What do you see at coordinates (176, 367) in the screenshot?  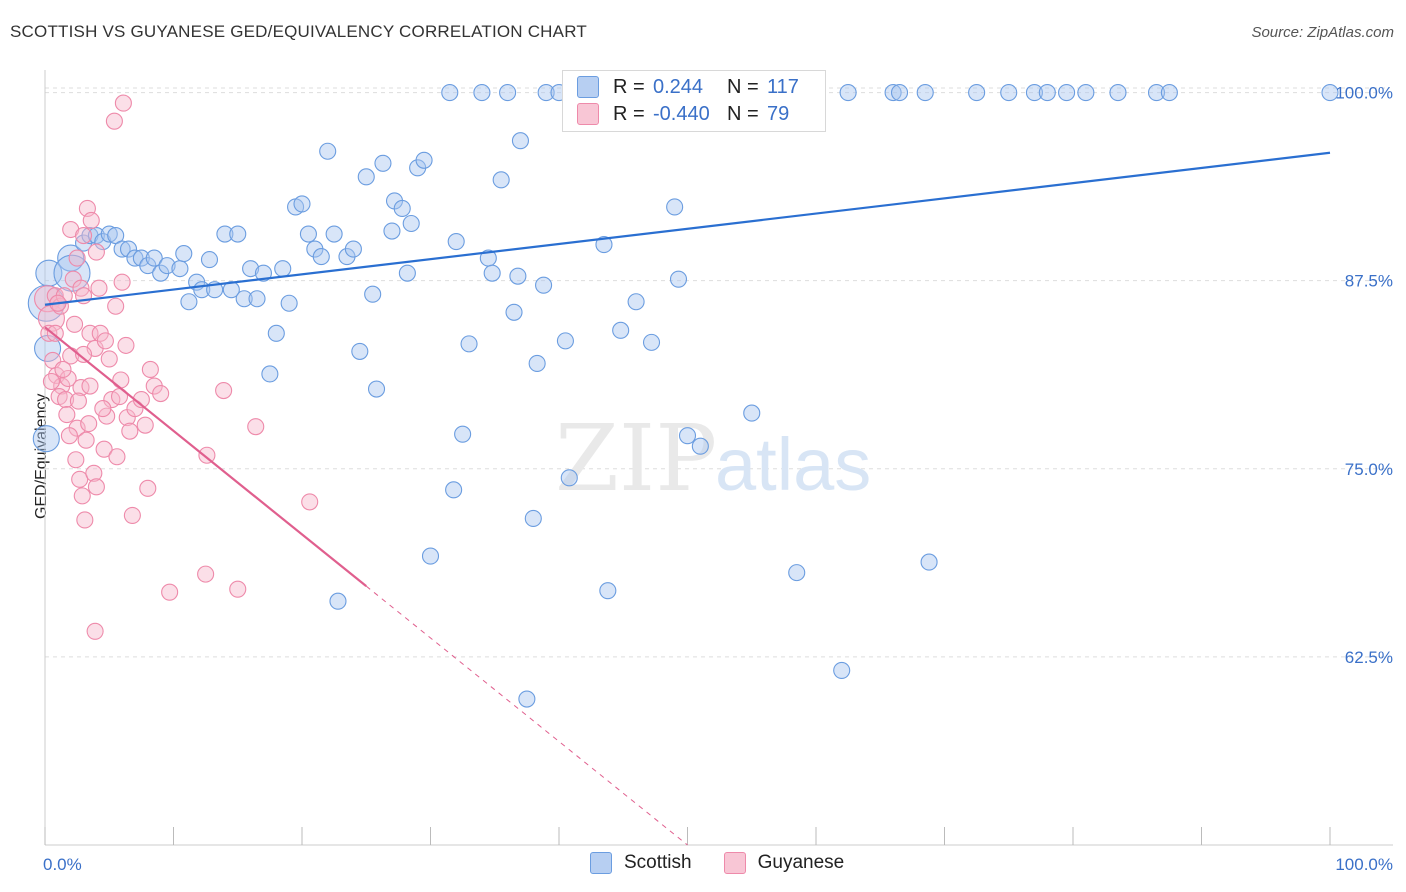 I see `guyanese-points` at bounding box center [176, 367].